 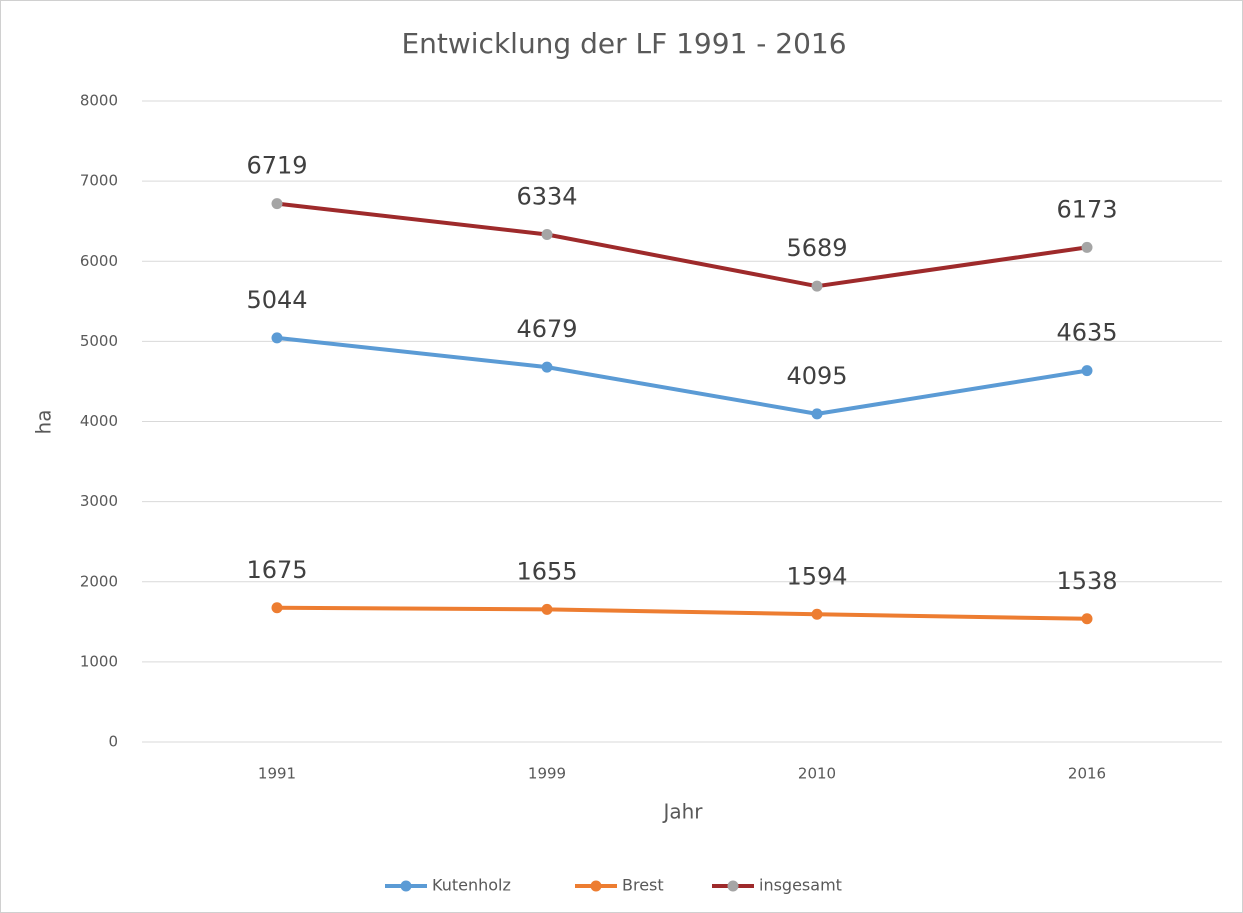 What do you see at coordinates (1086, 209) in the screenshot?
I see `data-label: 6173` at bounding box center [1086, 209].